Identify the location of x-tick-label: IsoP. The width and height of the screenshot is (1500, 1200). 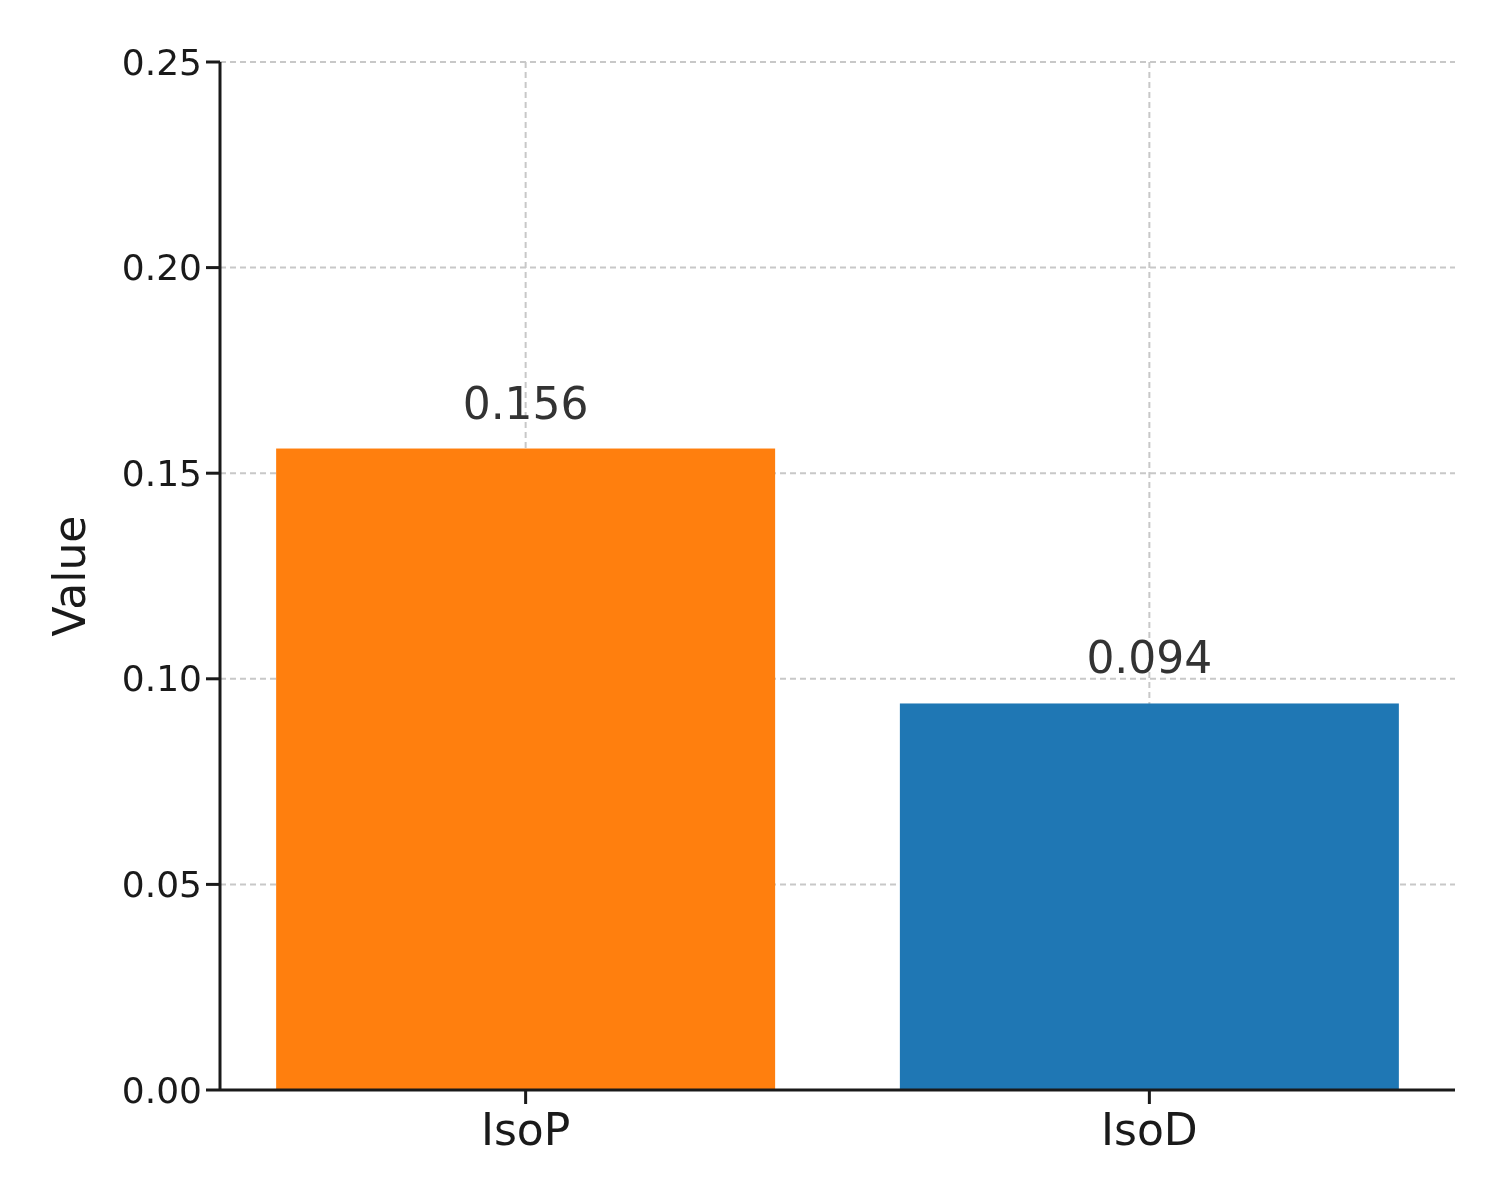
(525, 1129).